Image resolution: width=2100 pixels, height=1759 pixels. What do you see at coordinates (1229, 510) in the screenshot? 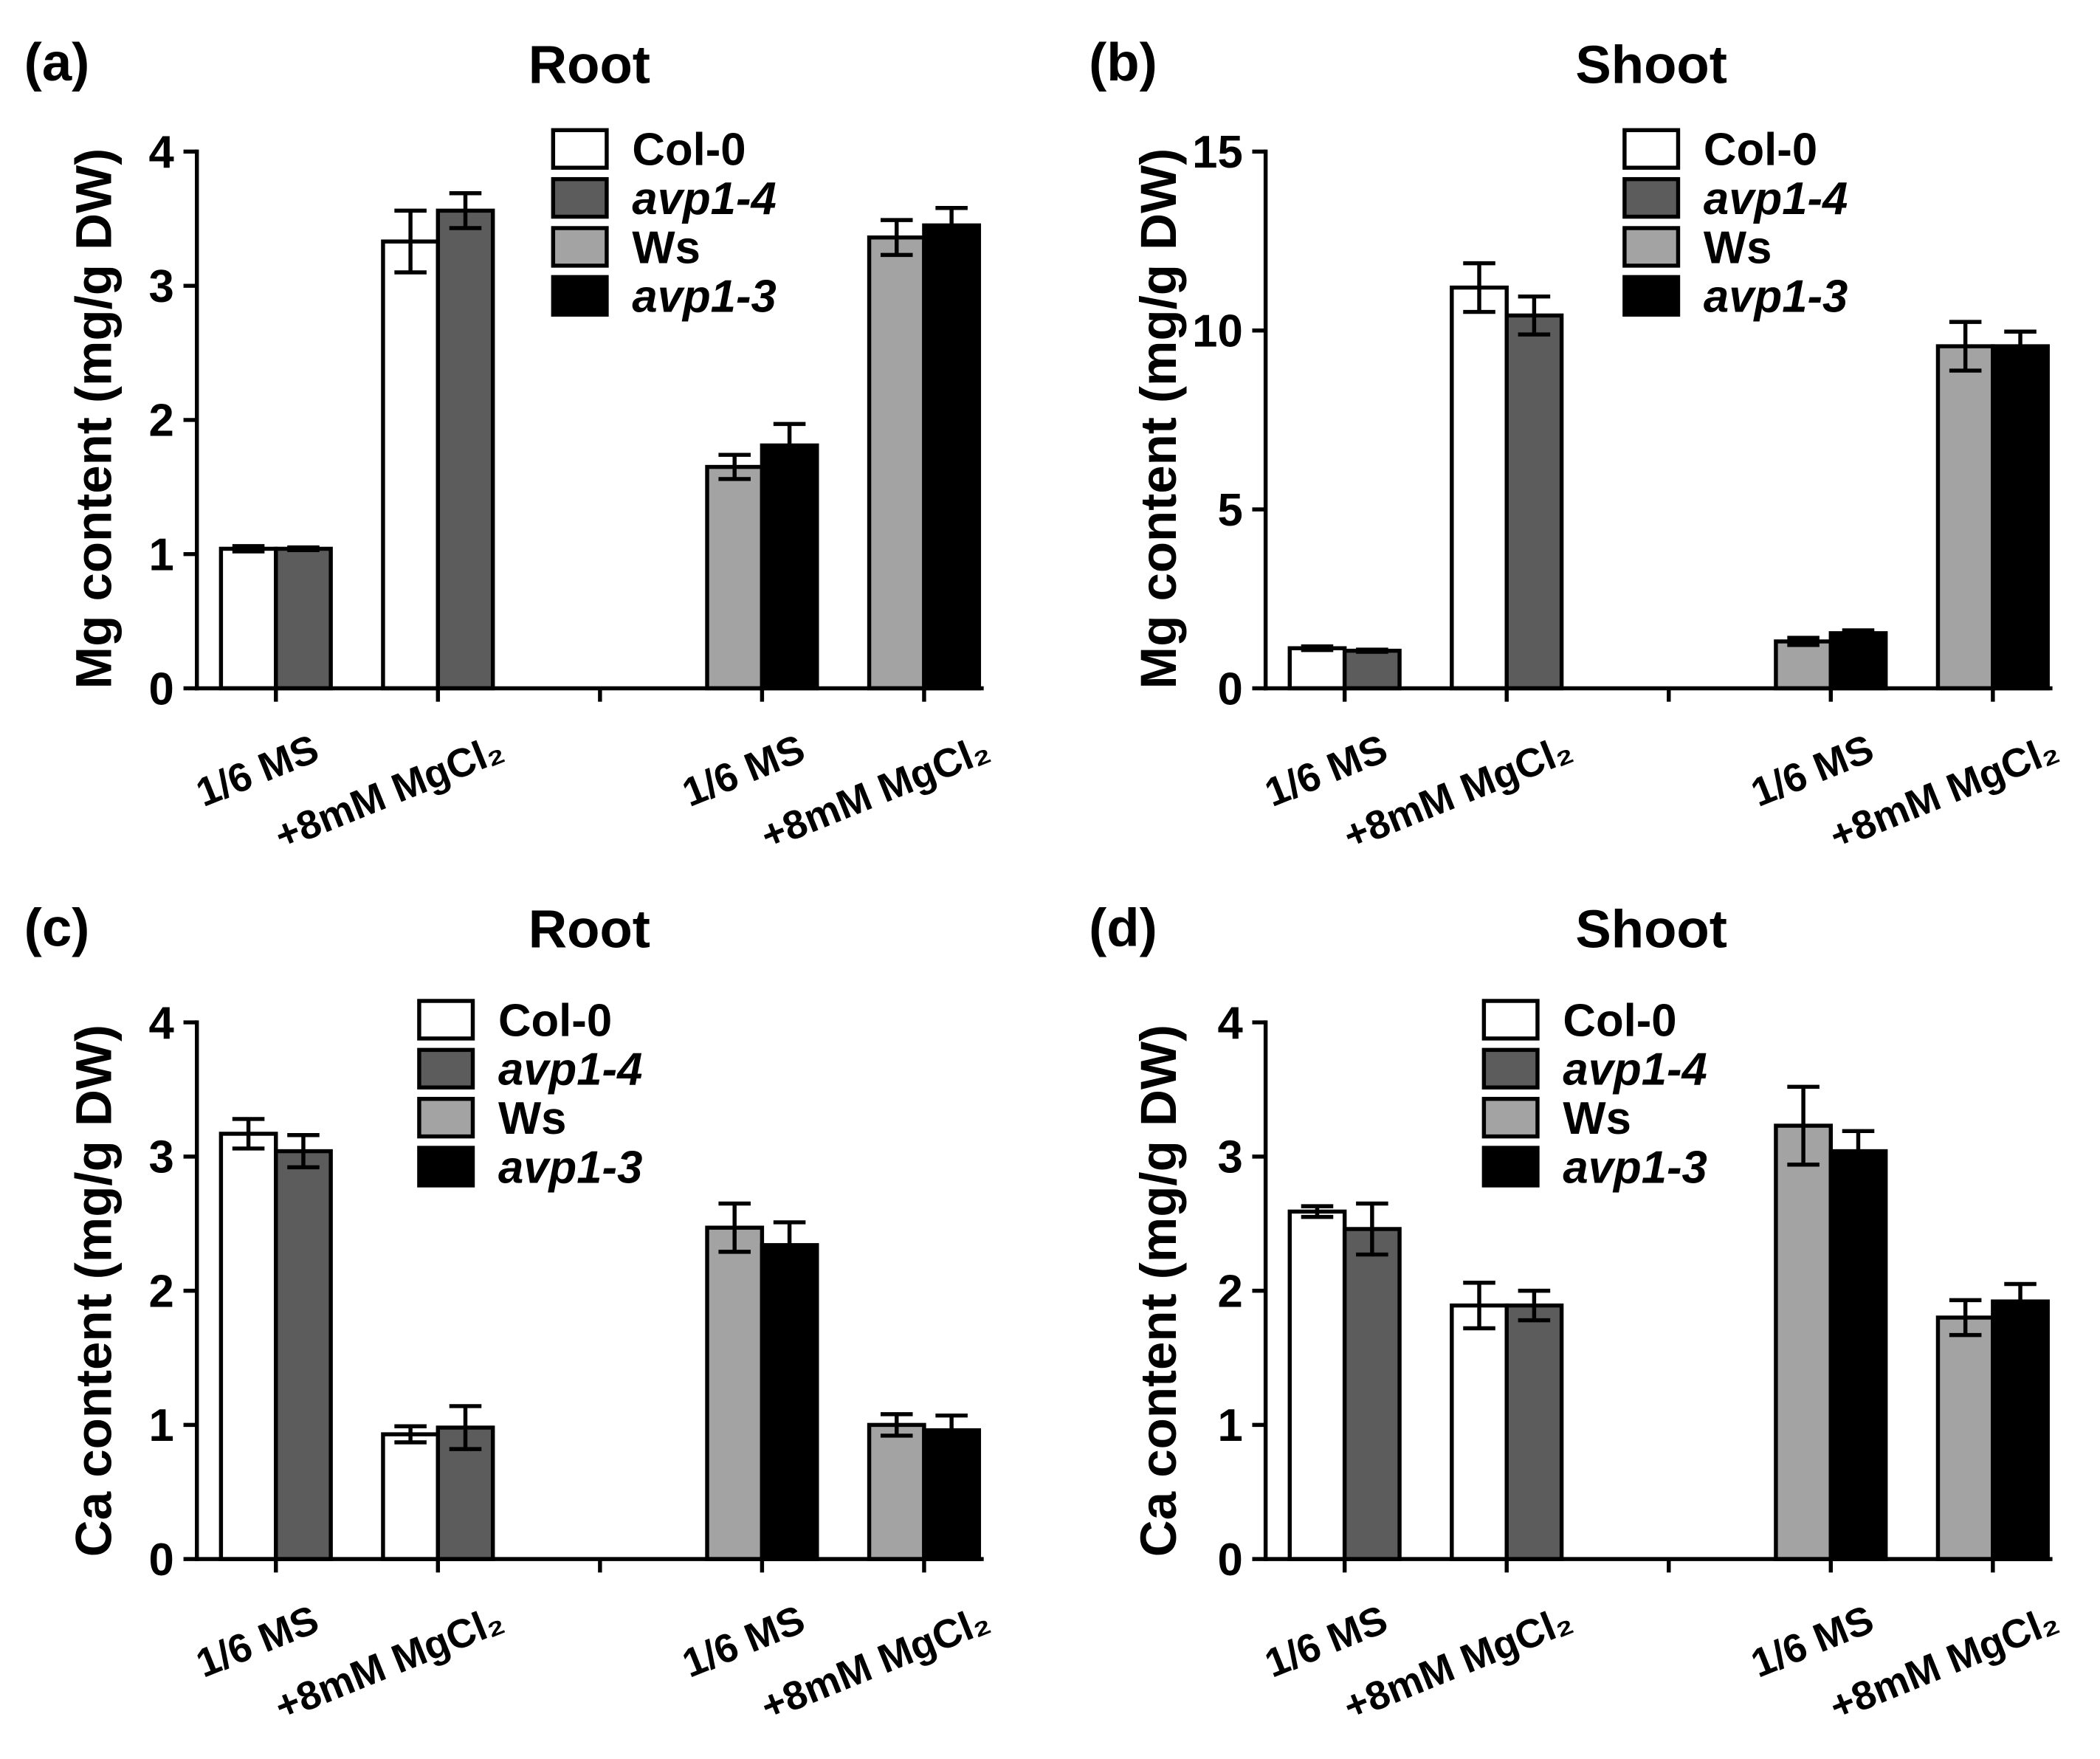
I see `y-tick-label: 5` at bounding box center [1229, 510].